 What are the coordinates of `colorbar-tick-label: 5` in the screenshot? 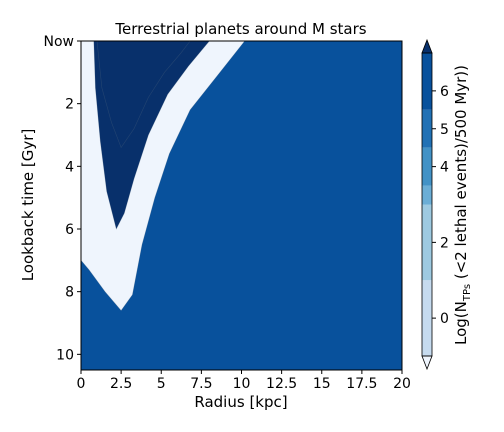 It's located at (444, 130).